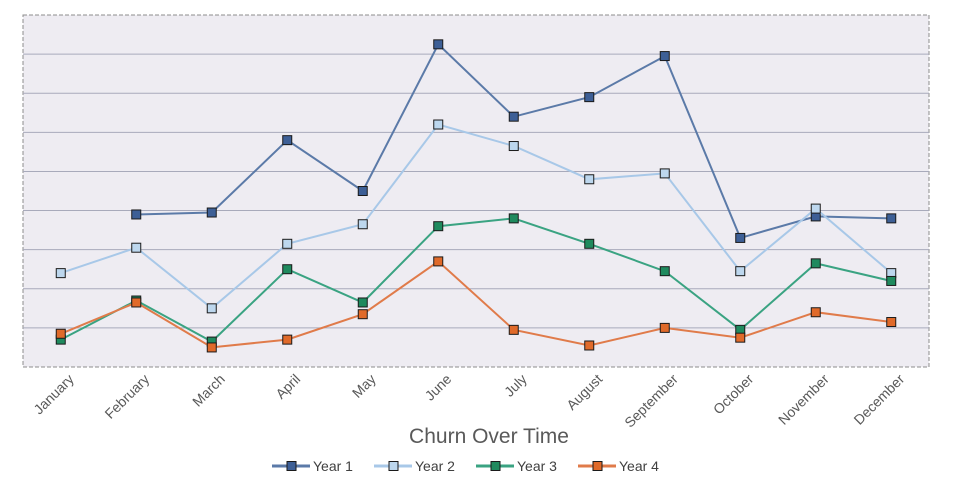 This screenshot has height=483, width=957. Describe the element at coordinates (53, 394) in the screenshot. I see `x-tick-label: January` at that location.